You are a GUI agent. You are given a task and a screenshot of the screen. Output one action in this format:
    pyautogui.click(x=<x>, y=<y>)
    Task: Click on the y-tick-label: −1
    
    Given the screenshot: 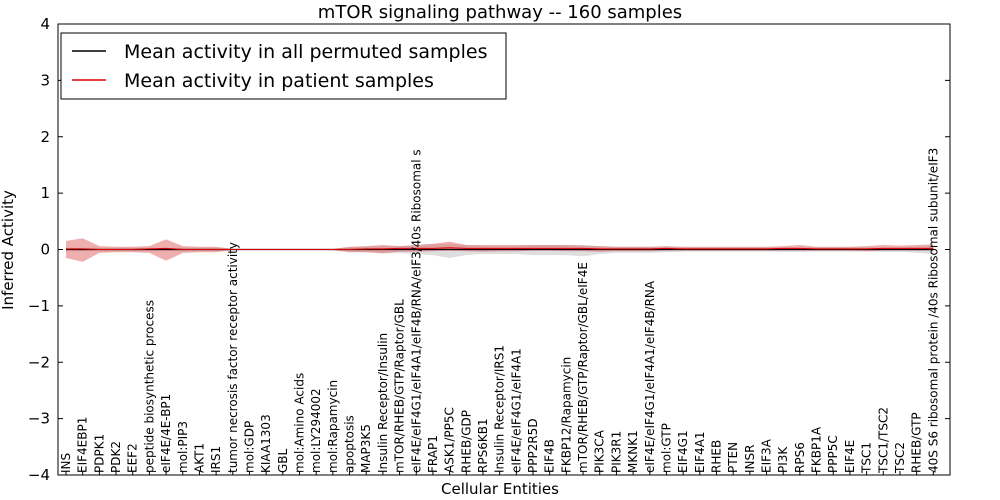 What is the action you would take?
    pyautogui.click(x=39, y=306)
    